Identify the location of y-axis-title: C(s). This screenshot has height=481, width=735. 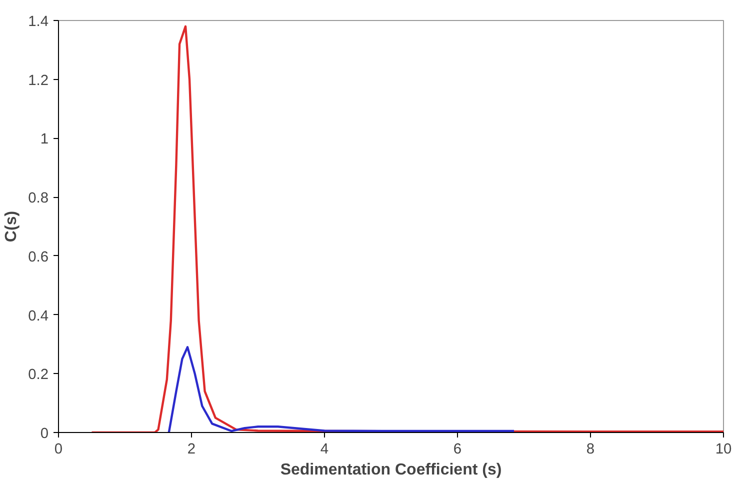
(11, 226).